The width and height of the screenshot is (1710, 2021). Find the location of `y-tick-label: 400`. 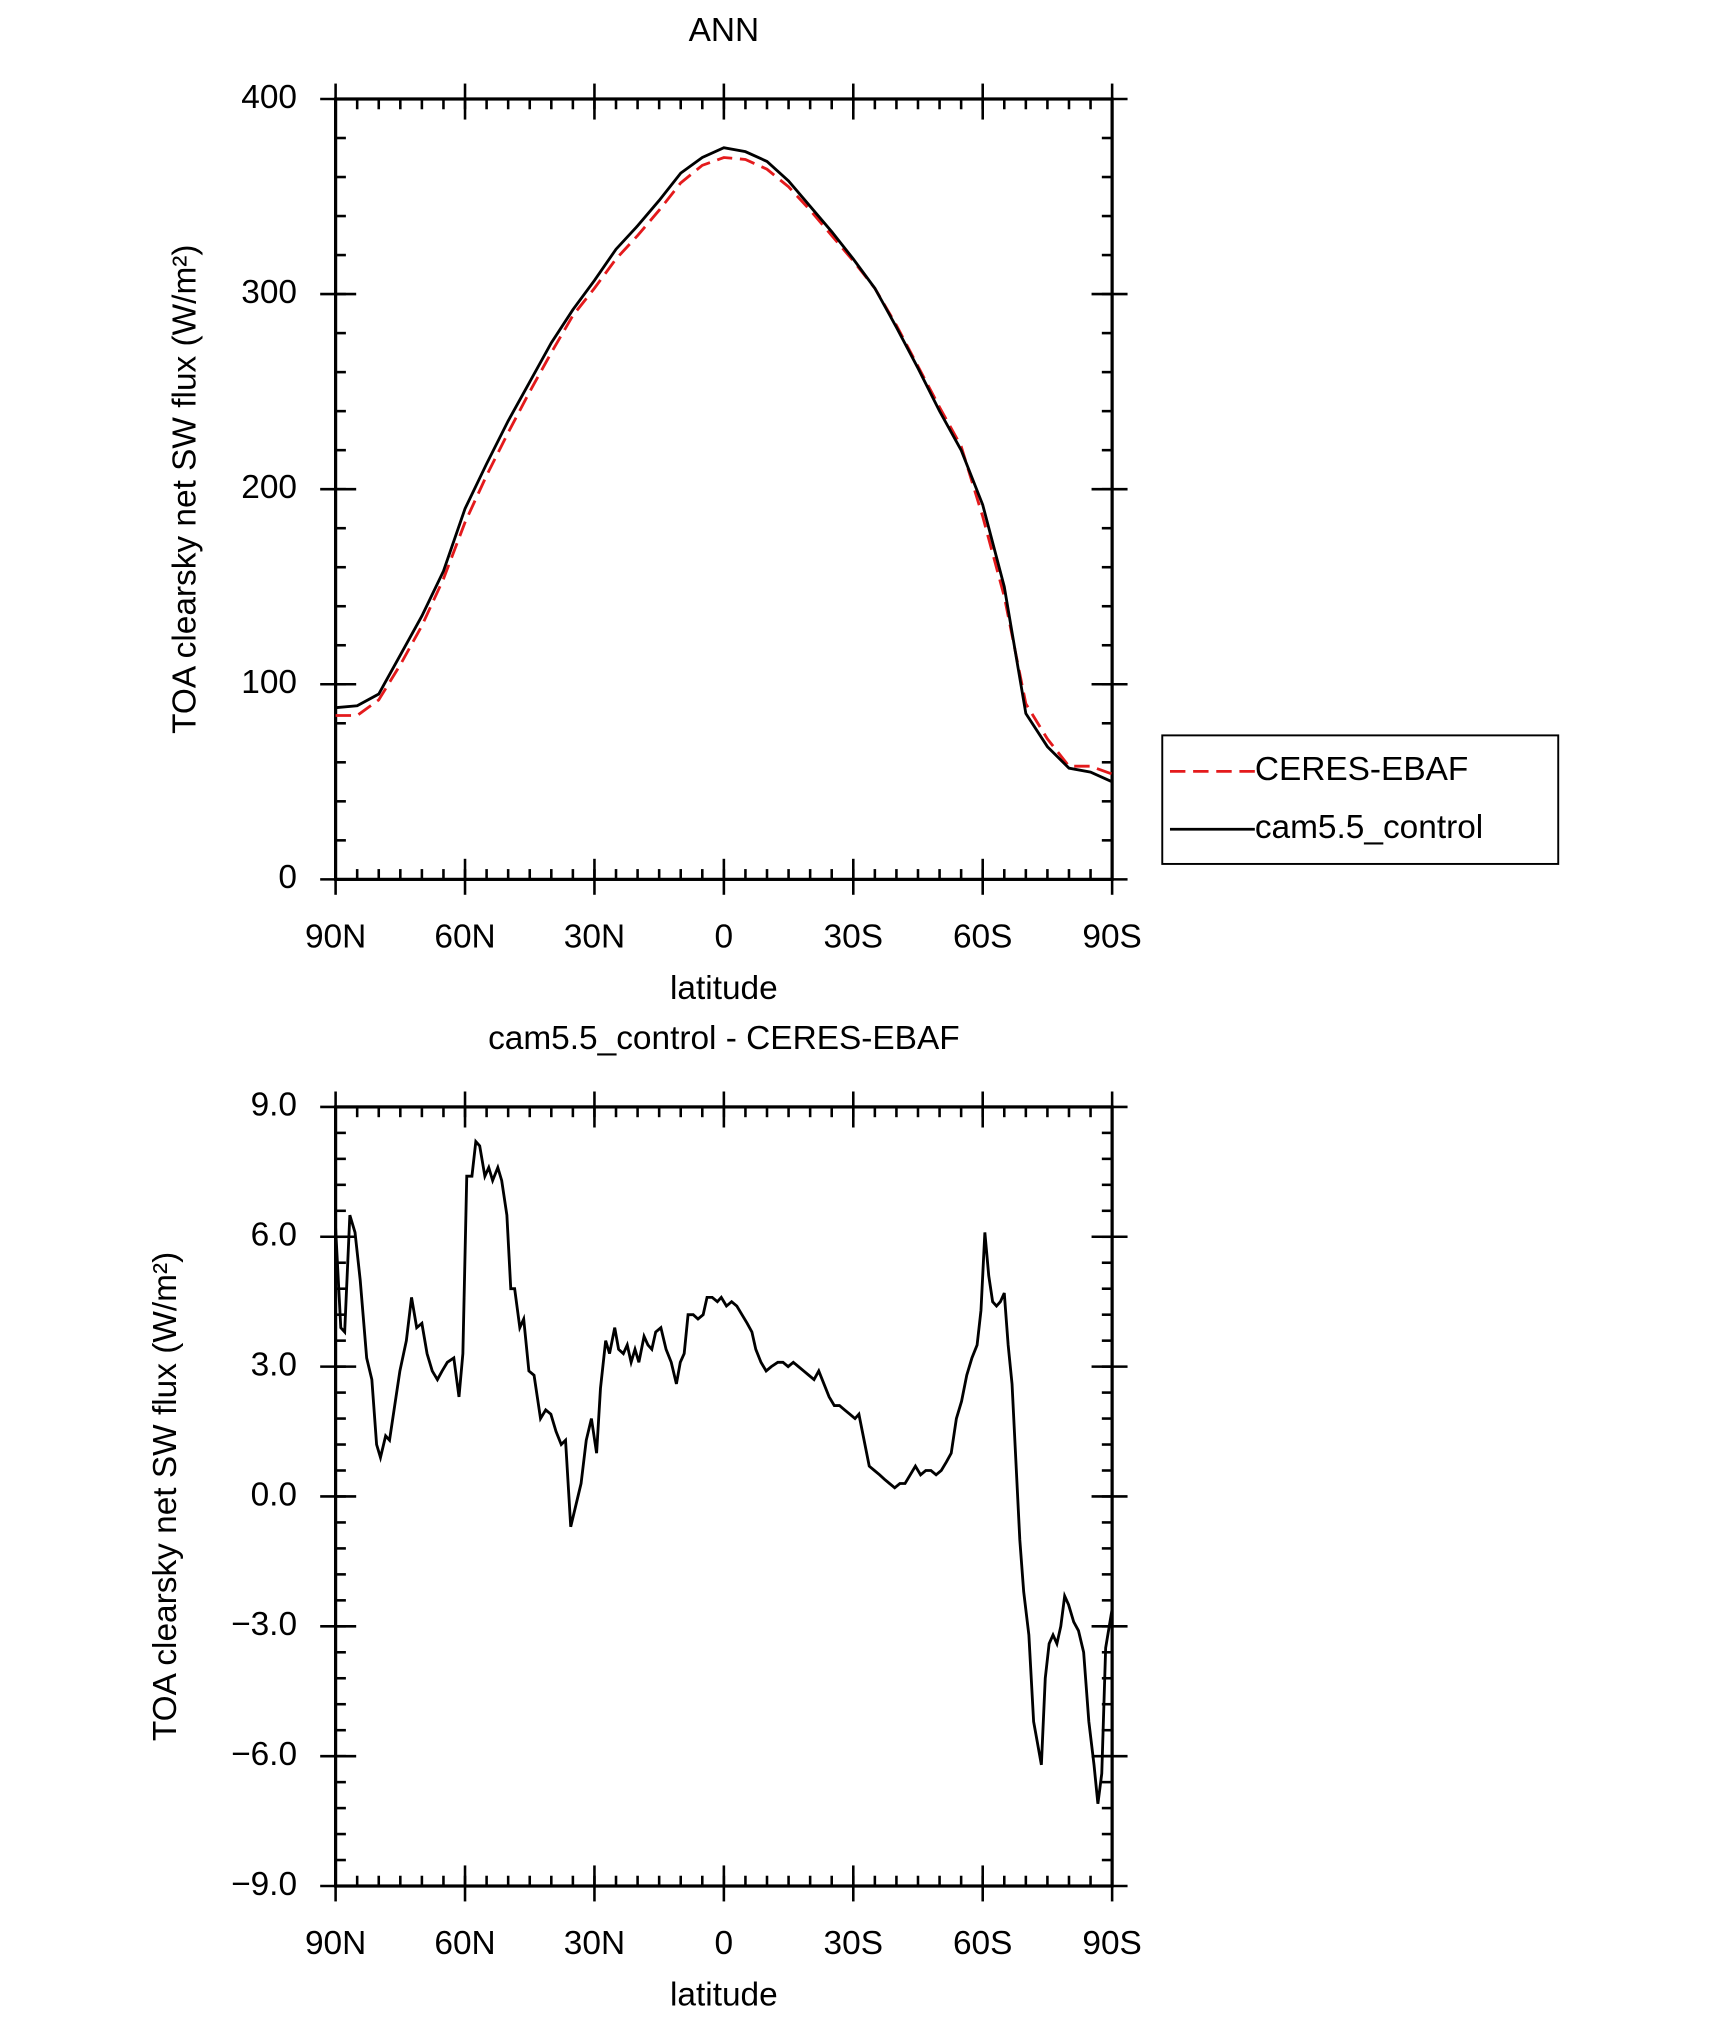

y-tick-label: 400 is located at coordinates (269, 97).